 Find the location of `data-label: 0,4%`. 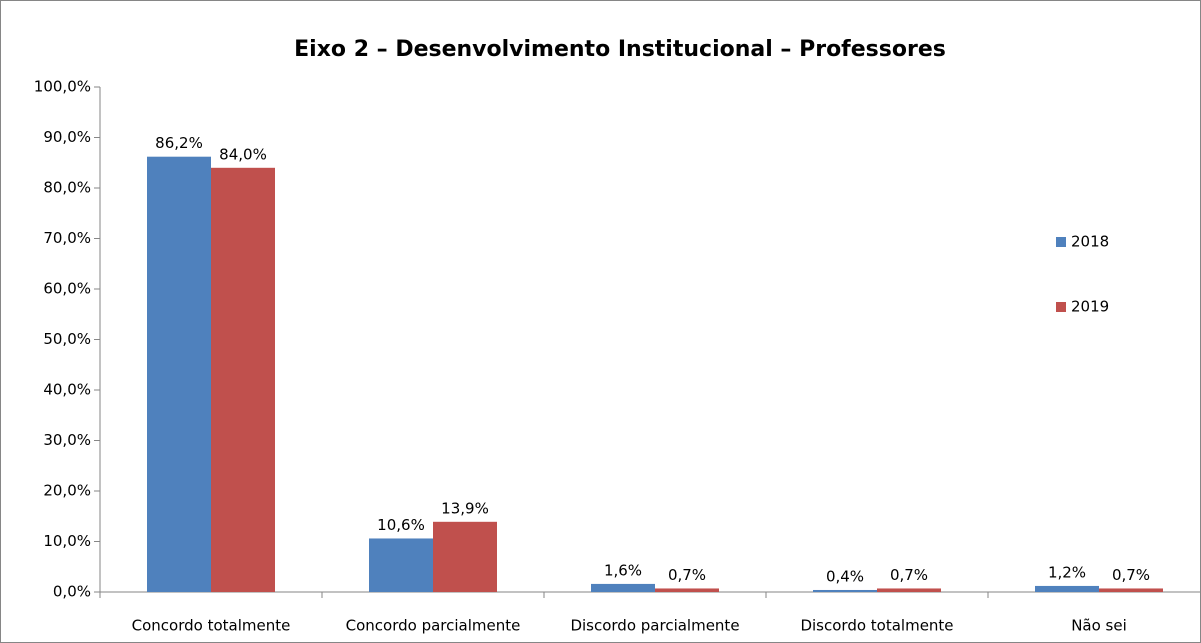

data-label: 0,4% is located at coordinates (845, 576).